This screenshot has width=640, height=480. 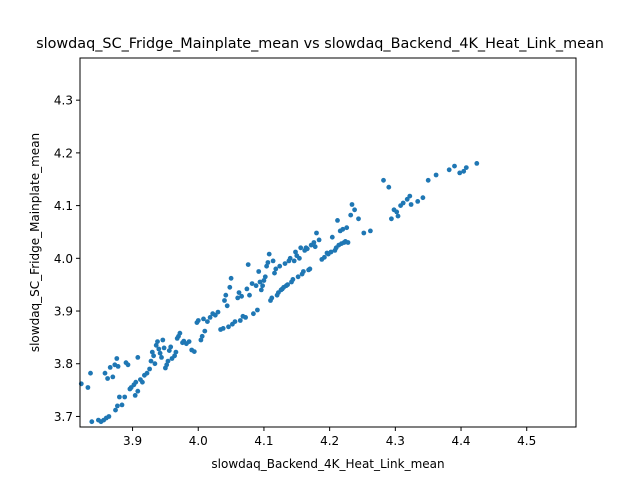 I want to click on y-axis-label: slowdaq_SC_Fridge_Mainplate_mean, so click(x=35, y=242).